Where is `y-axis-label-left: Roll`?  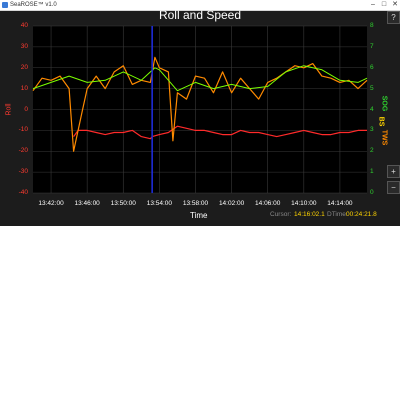
y-axis-label-left: Roll is located at coordinates (9, 109).